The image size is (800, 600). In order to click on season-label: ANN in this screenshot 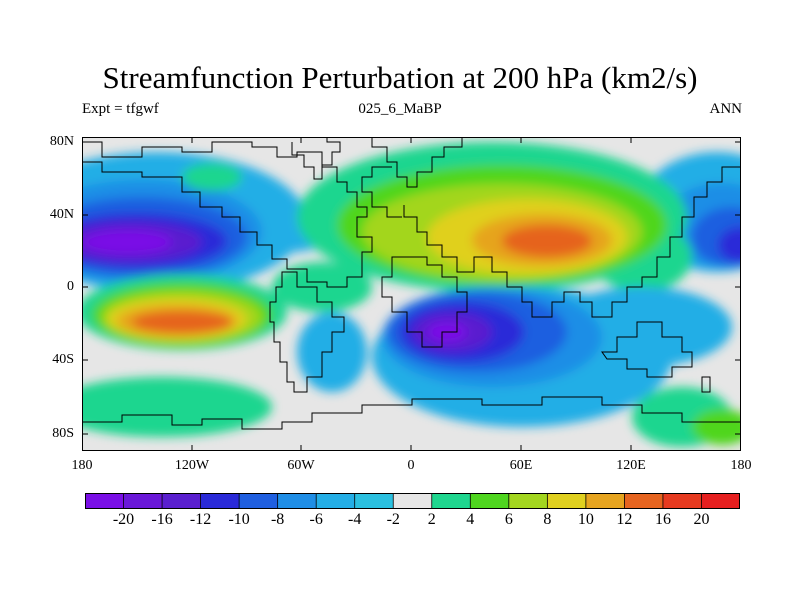, I will do `click(726, 109)`.